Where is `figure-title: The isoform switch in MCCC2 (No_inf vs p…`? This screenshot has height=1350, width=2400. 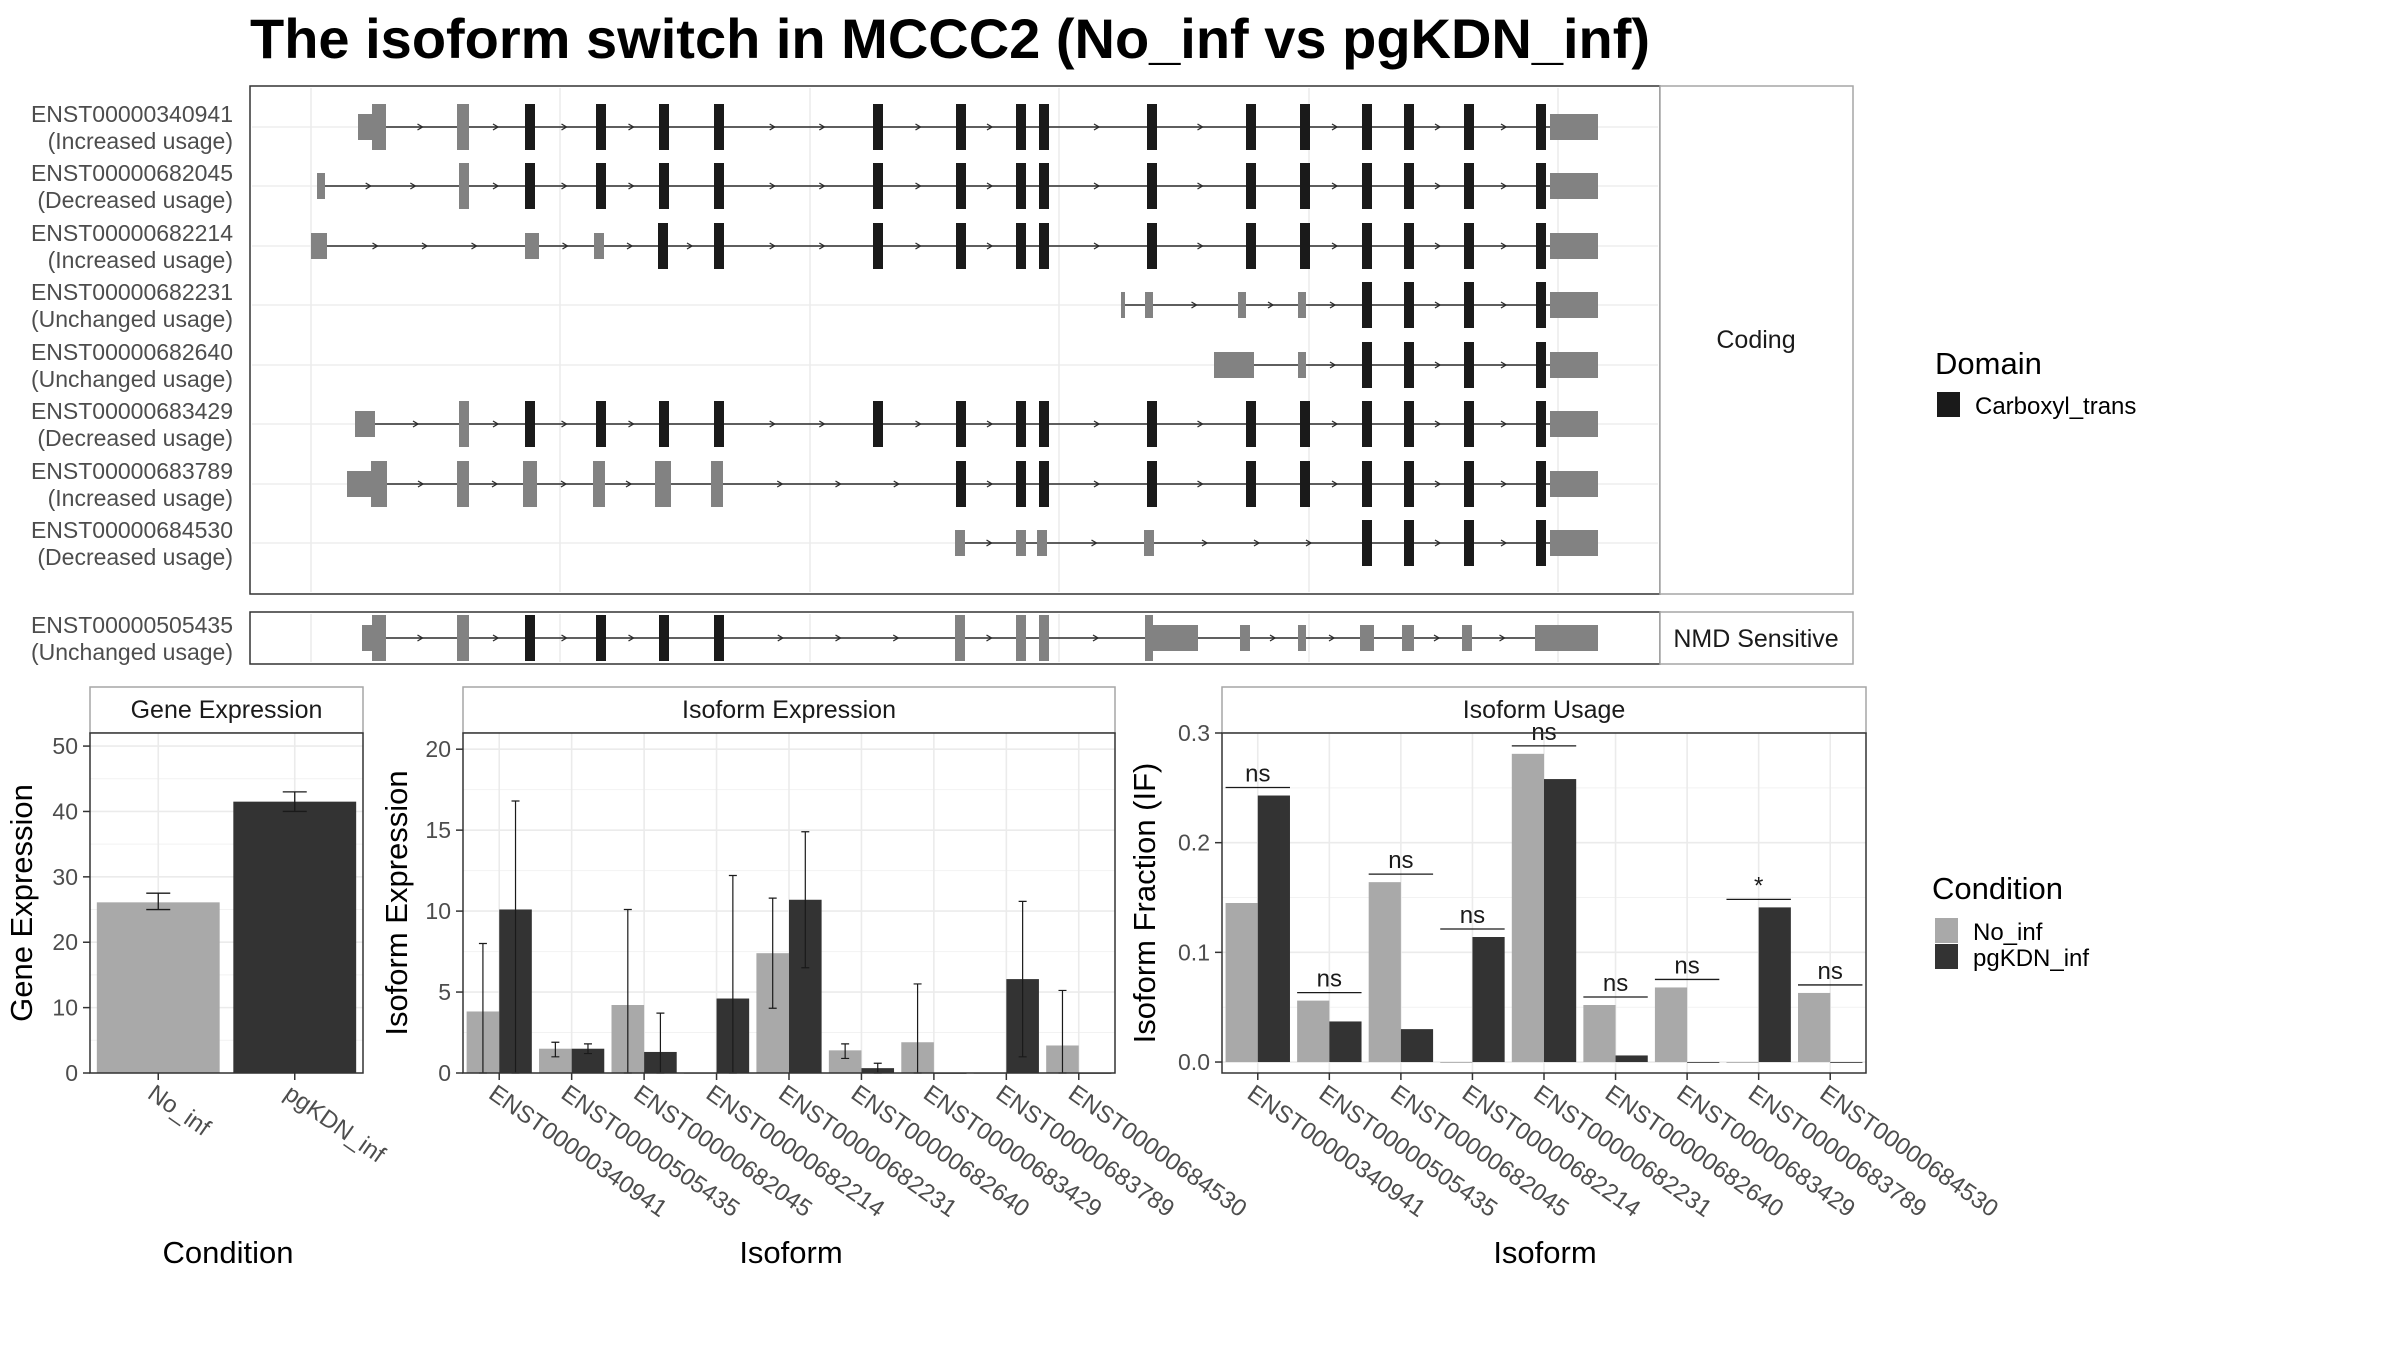 figure-title: The isoform switch in MCCC2 (No_inf vs p… is located at coordinates (950, 38).